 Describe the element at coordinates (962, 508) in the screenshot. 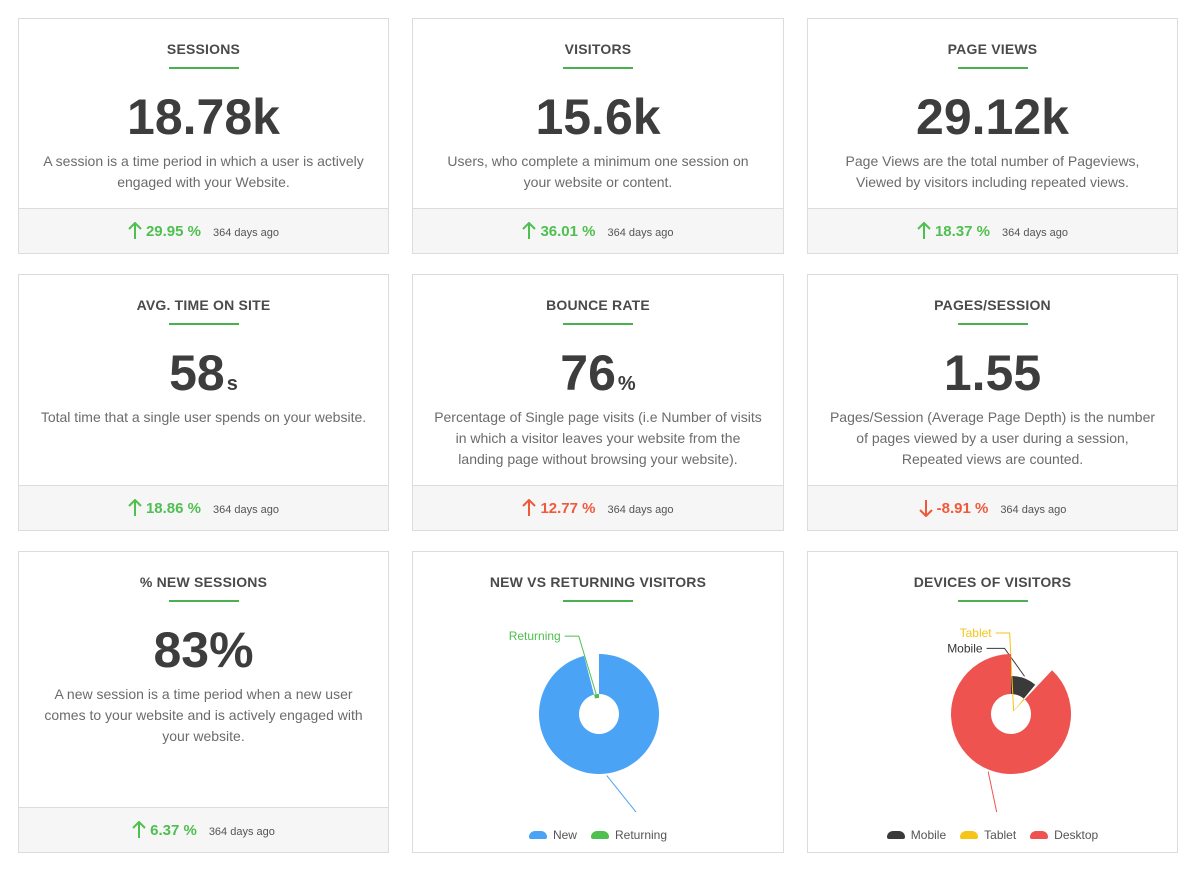

I see `trend-value: -8.91 %` at that location.